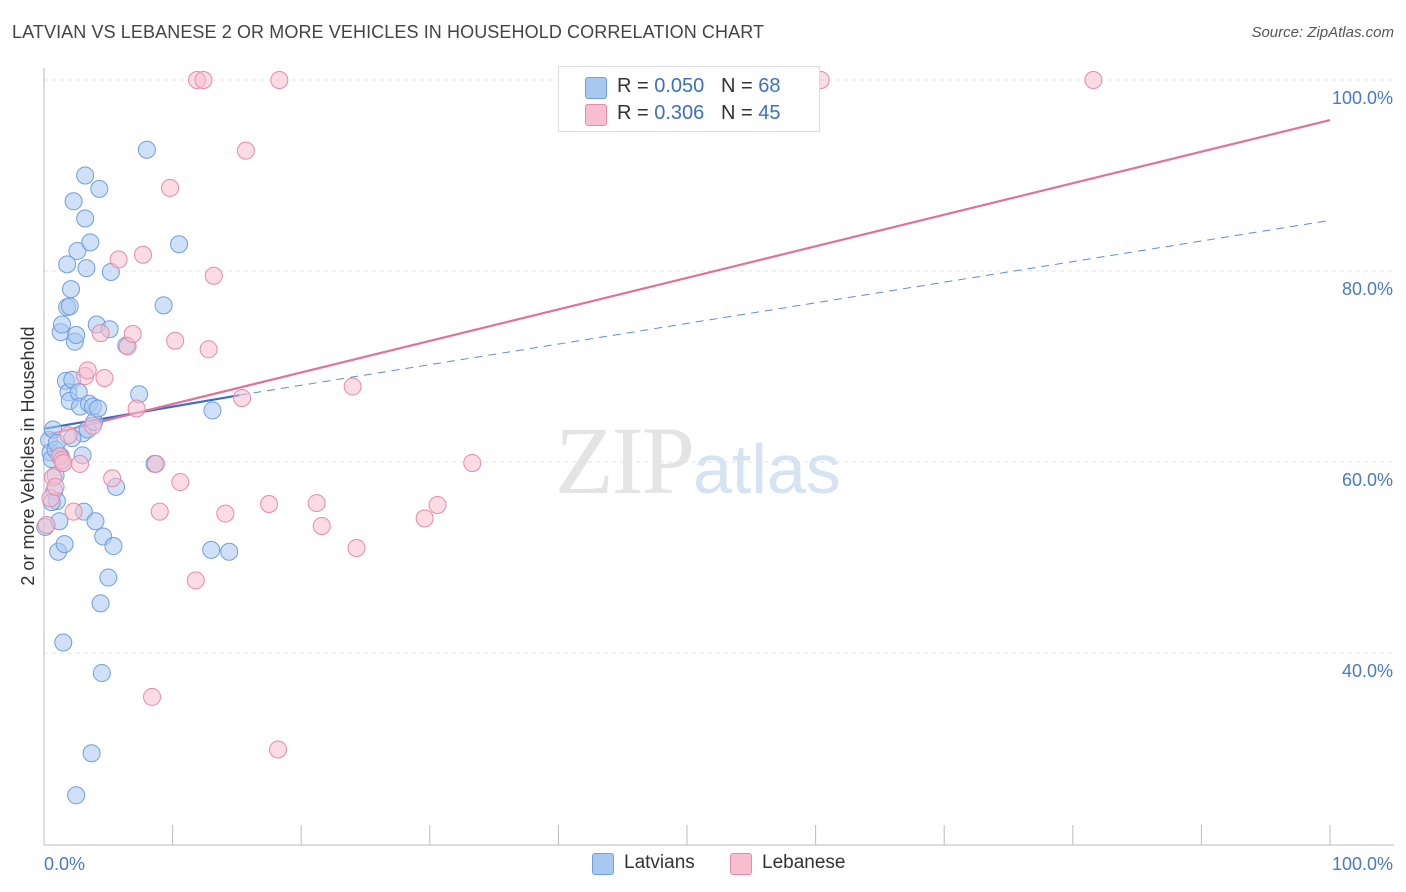  I want to click on watermark-zip: ZIP, so click(625, 460).